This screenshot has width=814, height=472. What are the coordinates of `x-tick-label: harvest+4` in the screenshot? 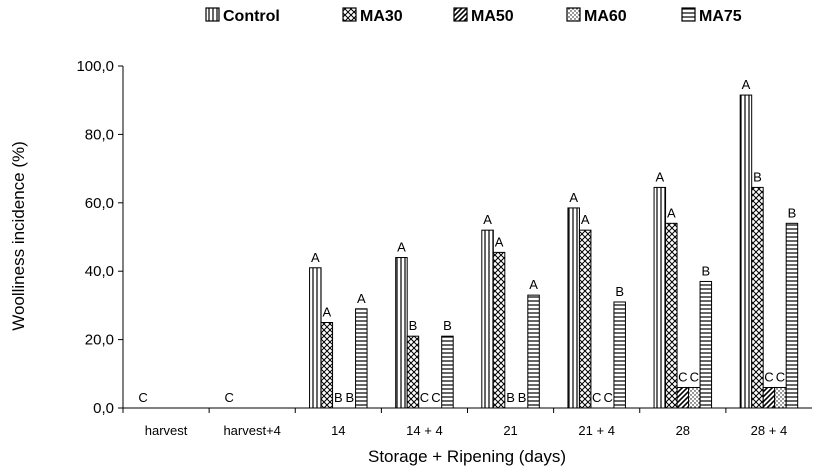 It's located at (251, 430).